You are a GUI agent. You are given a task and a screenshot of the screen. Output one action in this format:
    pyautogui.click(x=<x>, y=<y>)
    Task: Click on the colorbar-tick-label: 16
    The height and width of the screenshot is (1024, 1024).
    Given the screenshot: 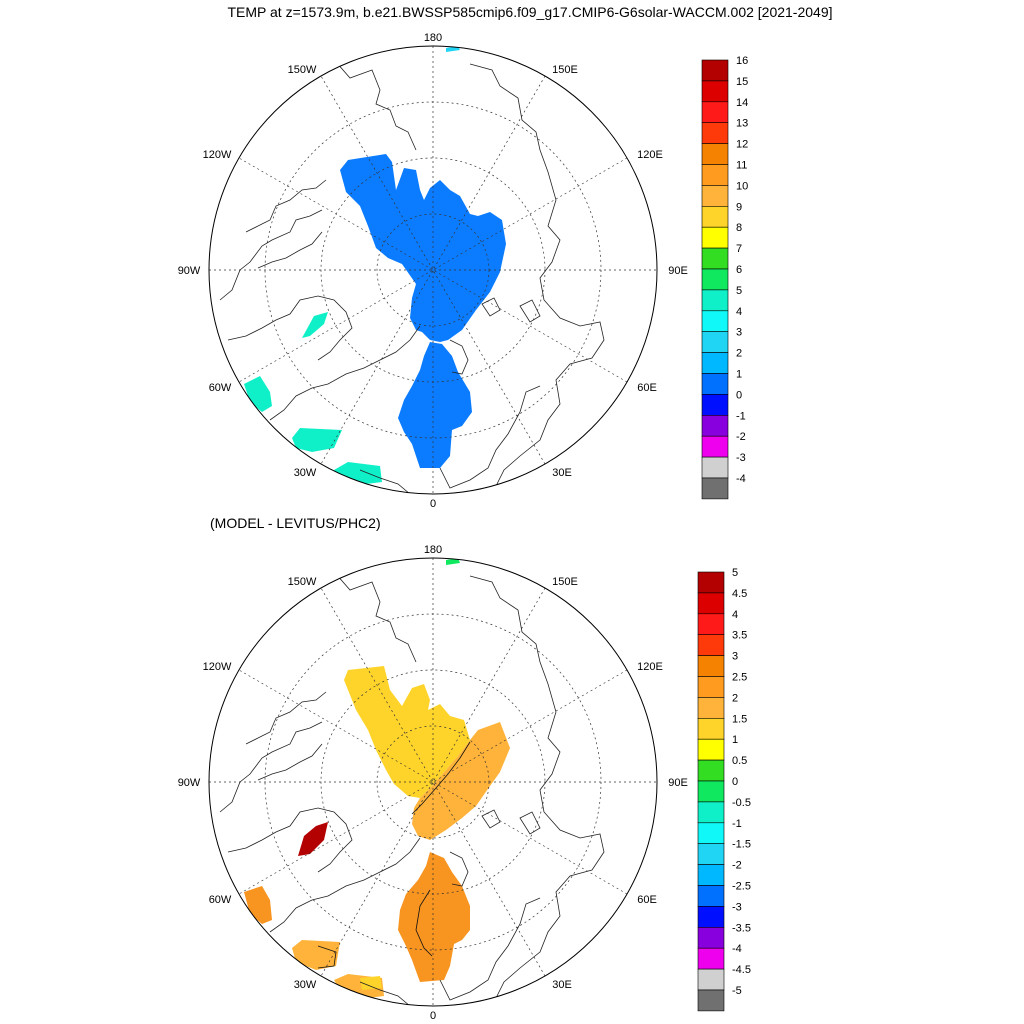 What is the action you would take?
    pyautogui.click(x=742, y=61)
    